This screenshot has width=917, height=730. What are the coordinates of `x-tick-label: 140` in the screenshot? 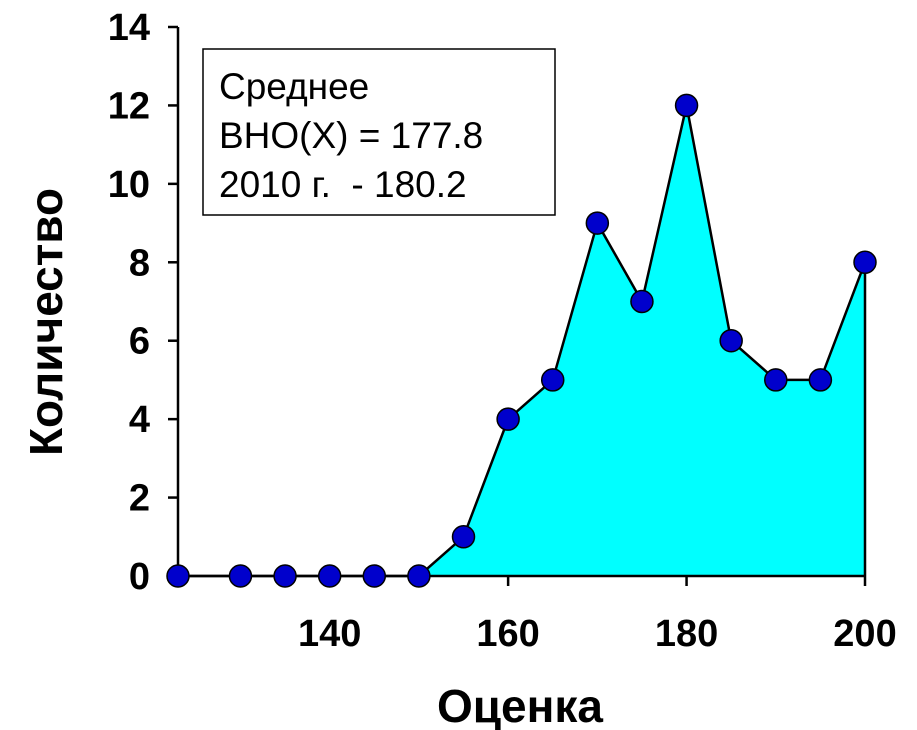 It's located at (329, 634).